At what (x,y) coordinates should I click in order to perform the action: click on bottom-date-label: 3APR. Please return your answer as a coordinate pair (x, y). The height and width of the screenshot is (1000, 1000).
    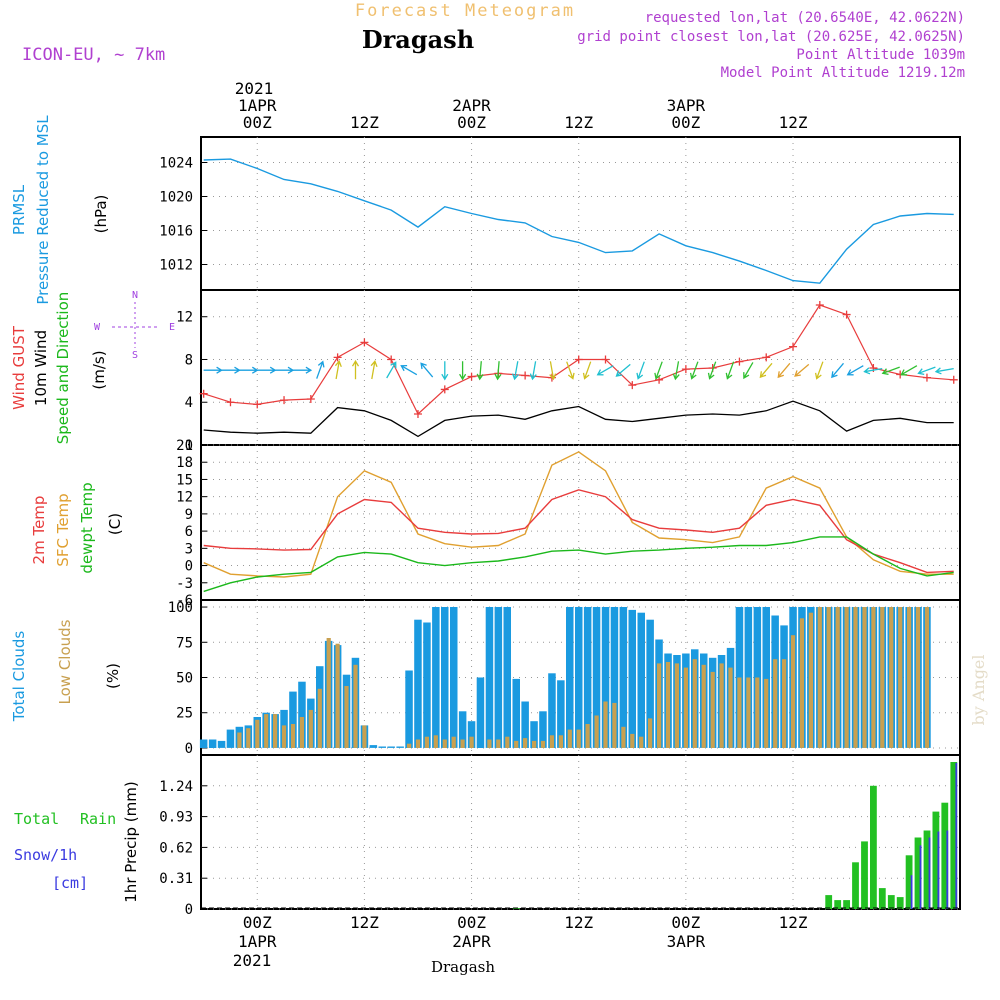
    Looking at the image, I should click on (686, 941).